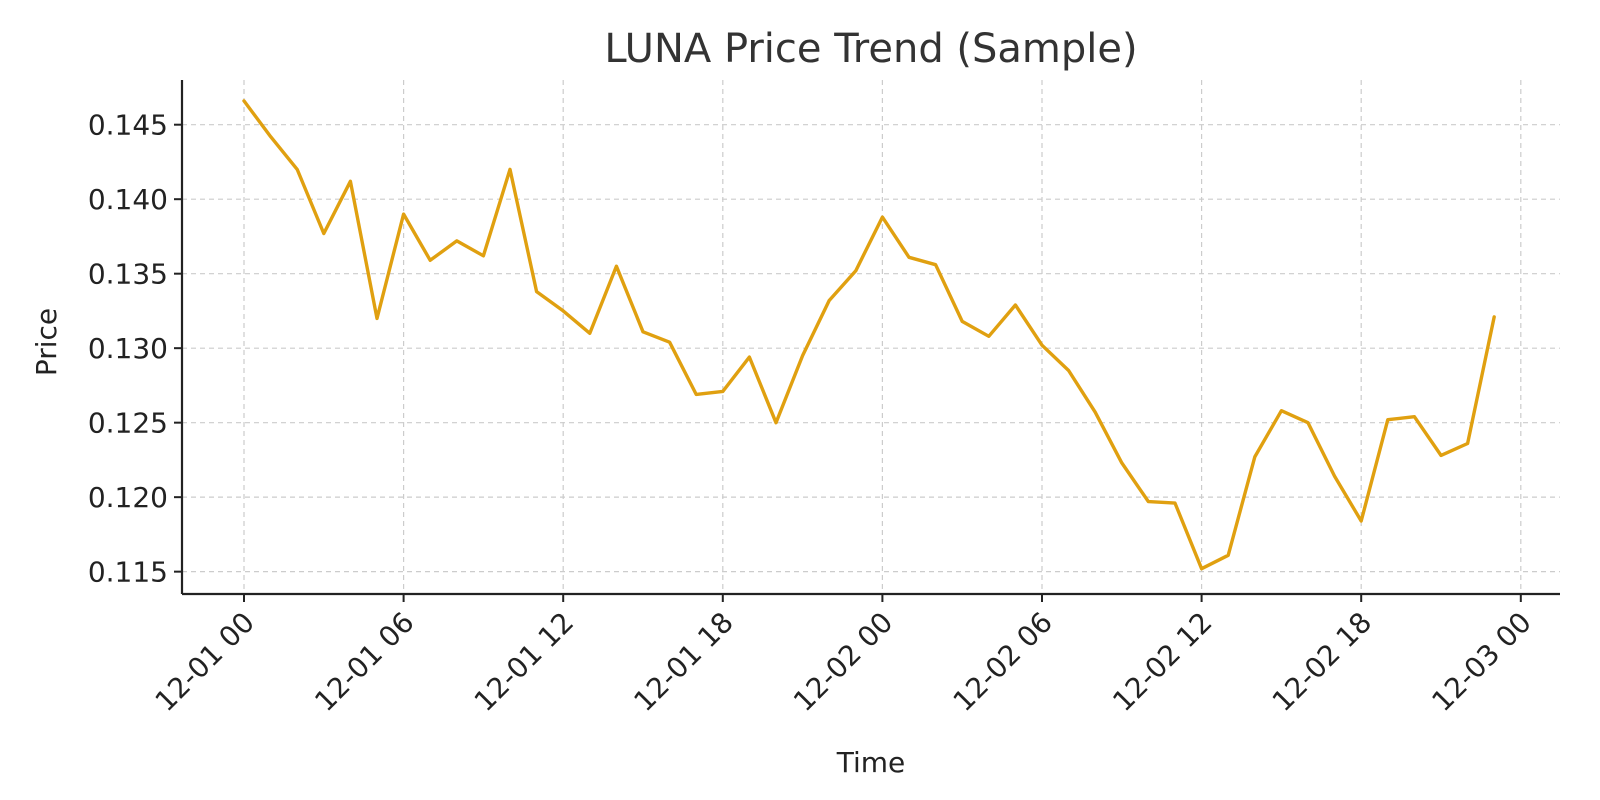  Describe the element at coordinates (46, 342) in the screenshot. I see `y-axis-label: Price` at that location.